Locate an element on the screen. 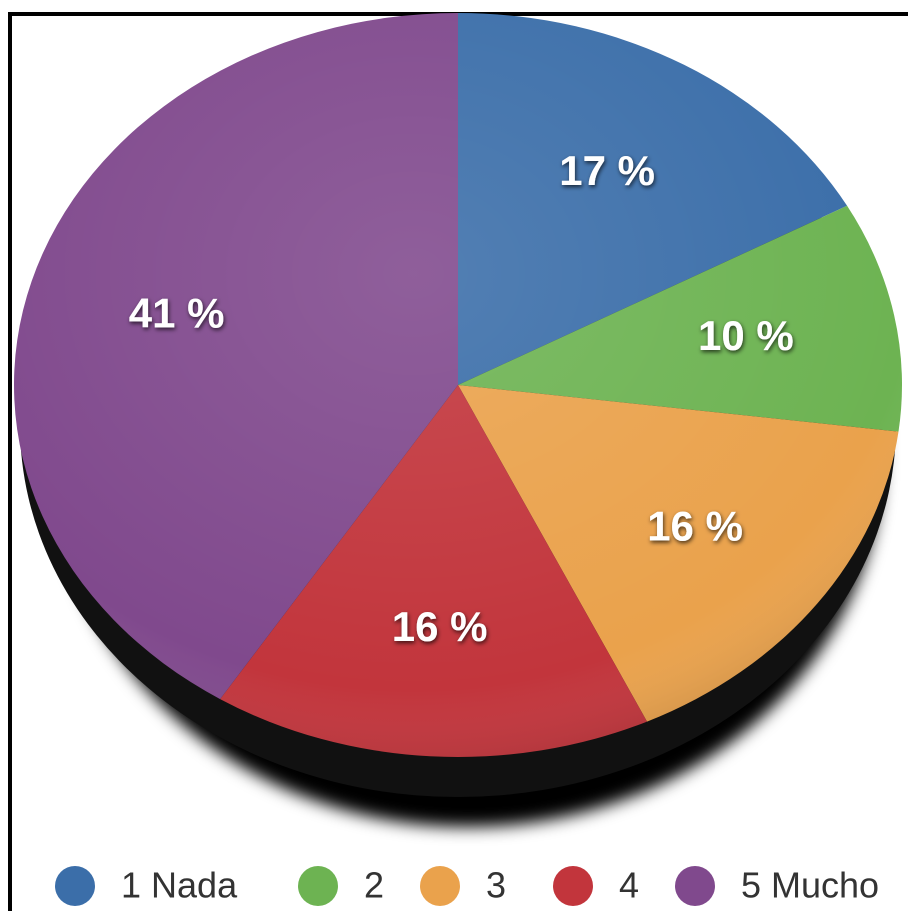 This screenshot has height=911, width=908. legend-label: 1 Nada is located at coordinates (179, 885).